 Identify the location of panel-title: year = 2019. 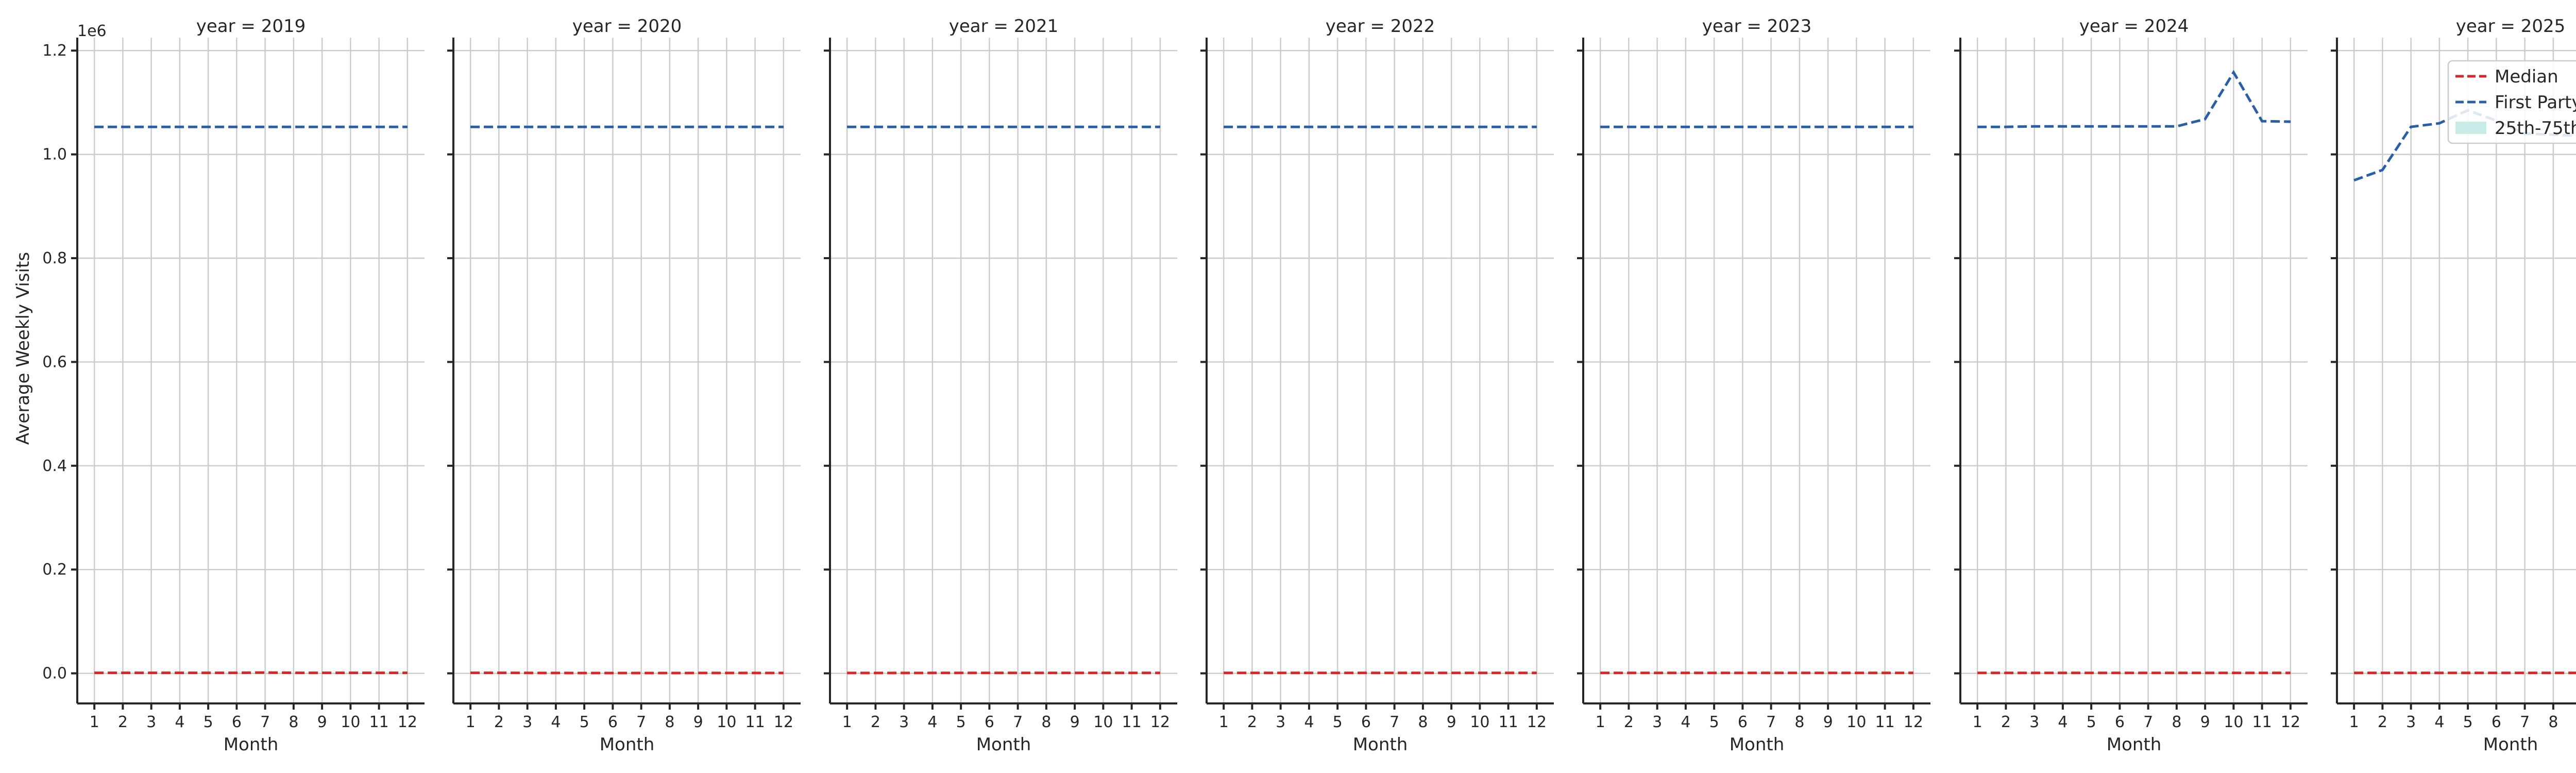
(251, 26).